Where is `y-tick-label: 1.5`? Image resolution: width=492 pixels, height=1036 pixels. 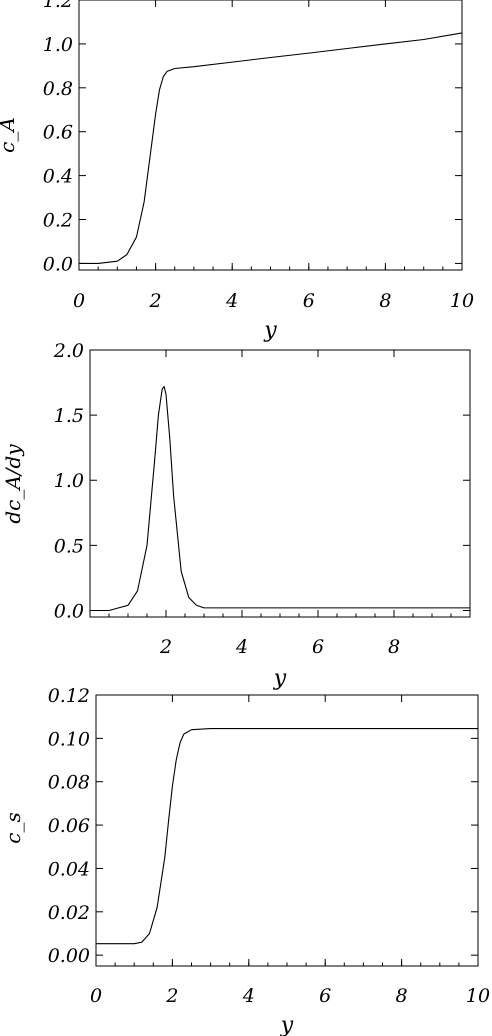 y-tick-label: 1.5 is located at coordinates (69, 416).